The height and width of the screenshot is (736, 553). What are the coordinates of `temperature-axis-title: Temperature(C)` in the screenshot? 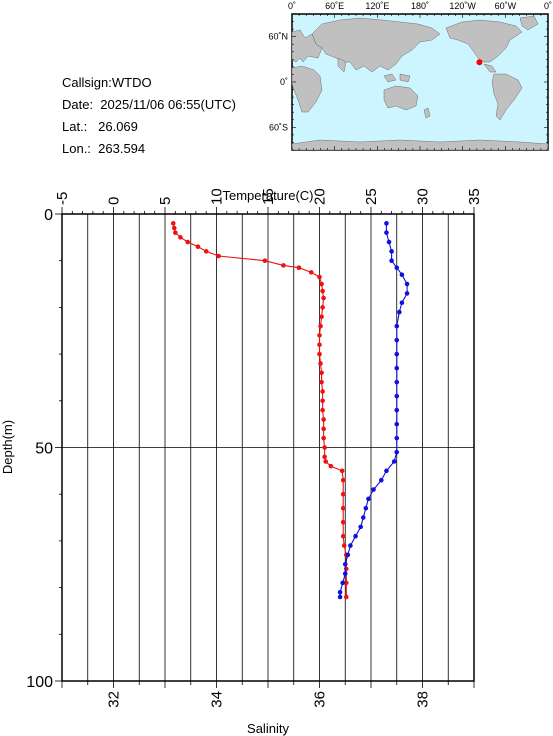 It's located at (267, 195).